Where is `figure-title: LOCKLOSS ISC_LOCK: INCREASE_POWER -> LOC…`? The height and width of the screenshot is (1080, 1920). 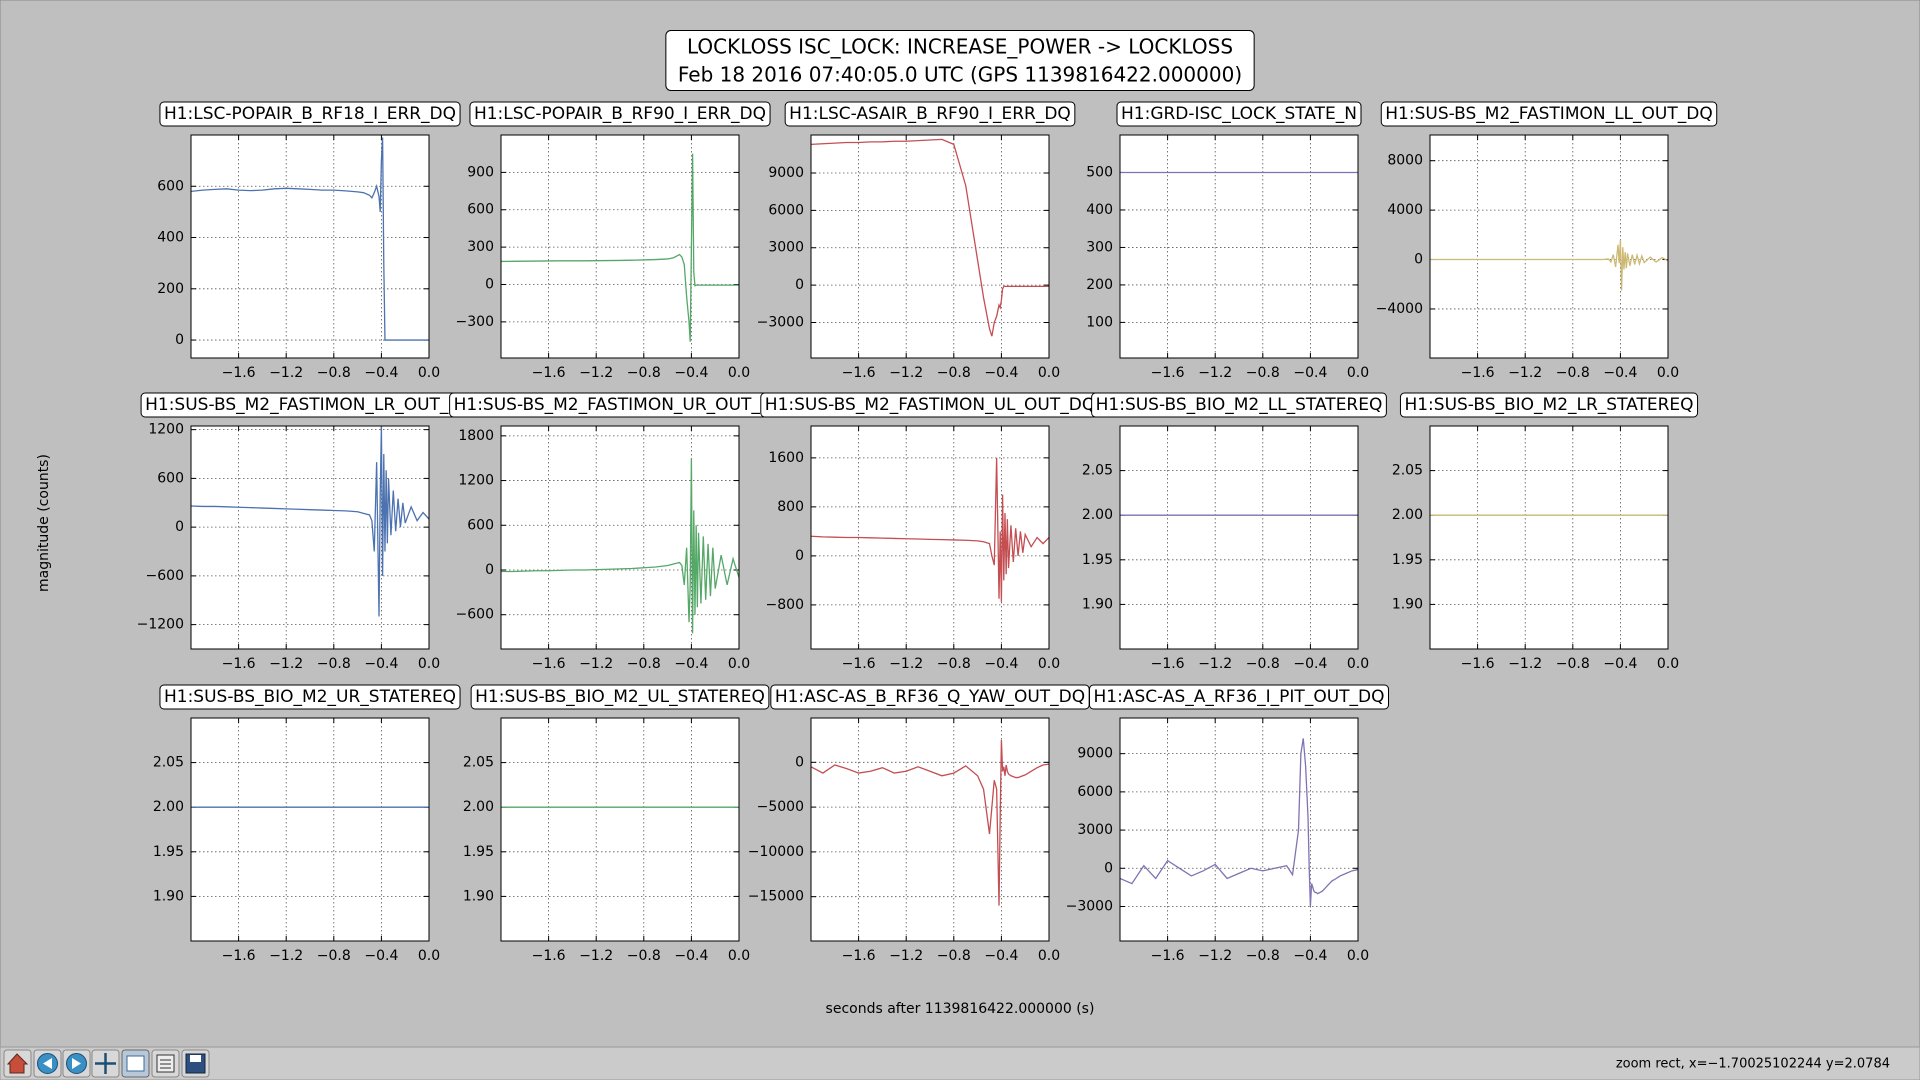
figure-title: LOCKLOSS ISC_LOCK: INCREASE_POWER -> LOC… is located at coordinates (960, 47).